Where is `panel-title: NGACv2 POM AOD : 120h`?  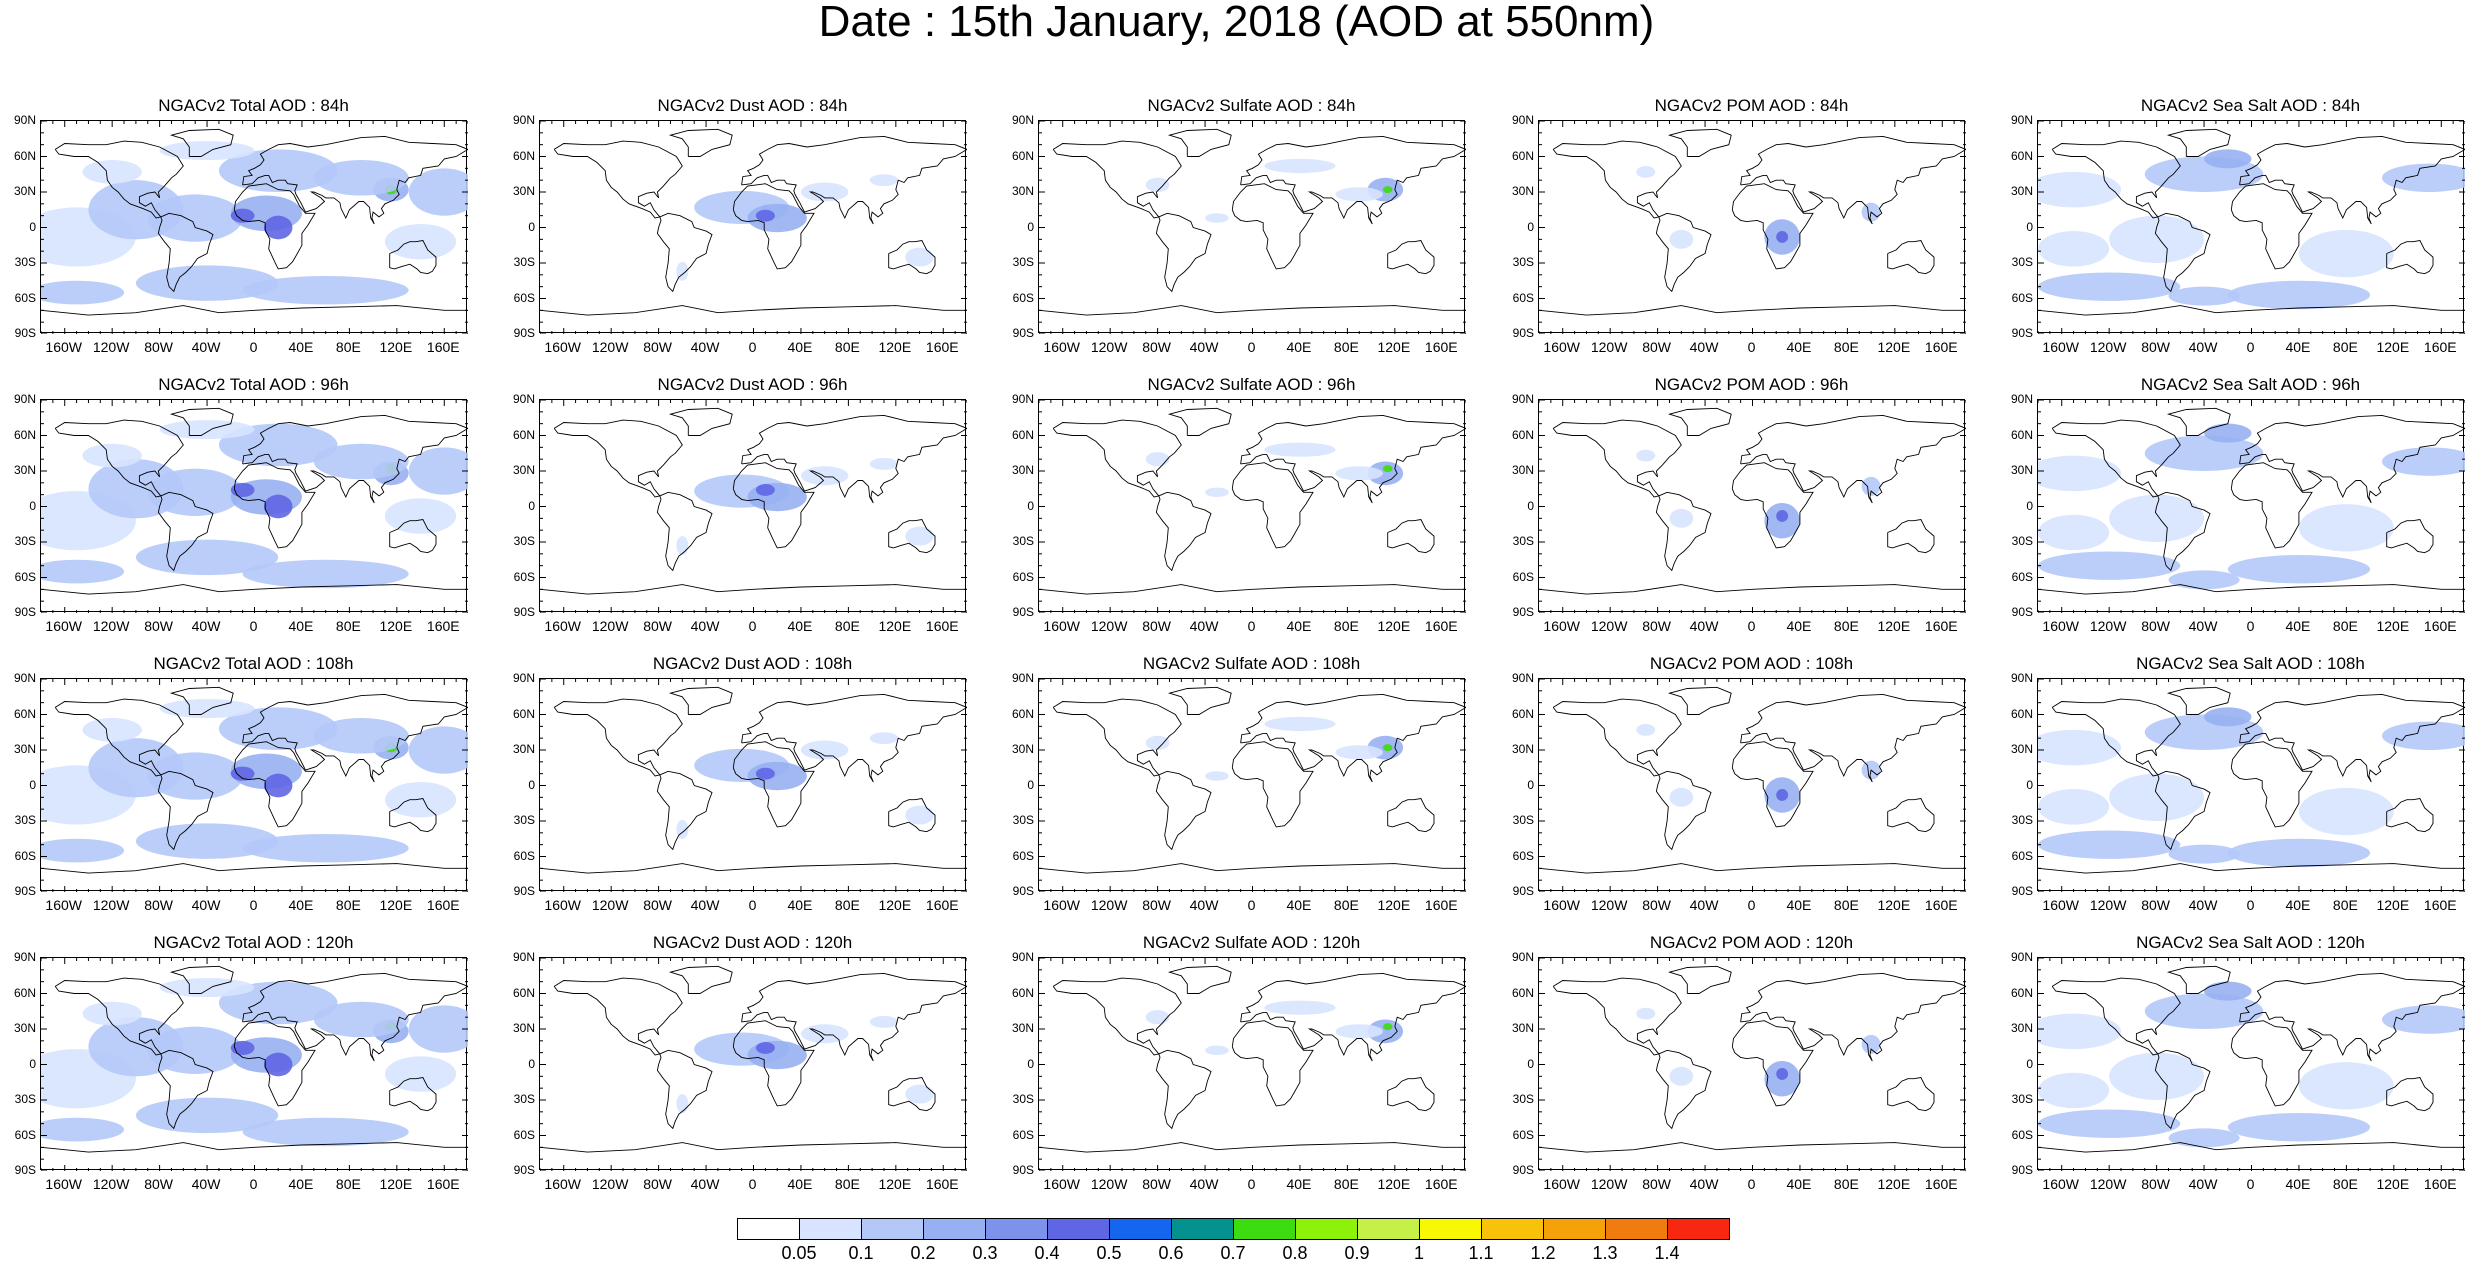
panel-title: NGACv2 POM AOD : 120h is located at coordinates (1751, 942).